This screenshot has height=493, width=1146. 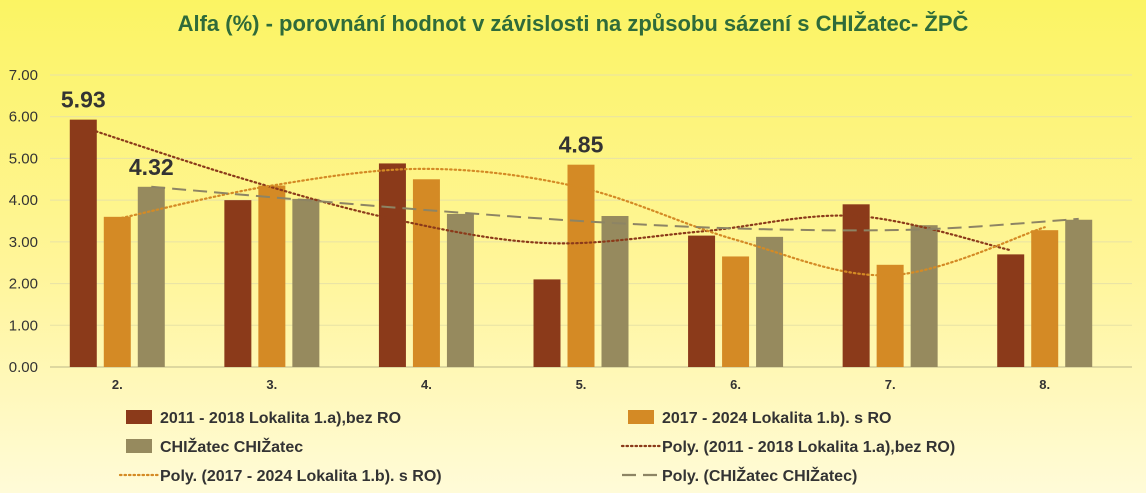 I want to click on legend-label: Poly. (CHIŽatec CHIŽatec), so click(x=759, y=475).